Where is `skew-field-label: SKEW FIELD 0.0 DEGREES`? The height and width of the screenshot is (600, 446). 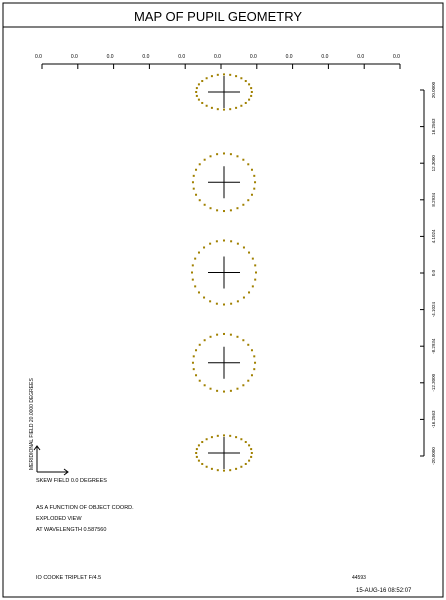
skew-field-label: SKEW FIELD 0.0 DEGREES is located at coordinates (71, 481).